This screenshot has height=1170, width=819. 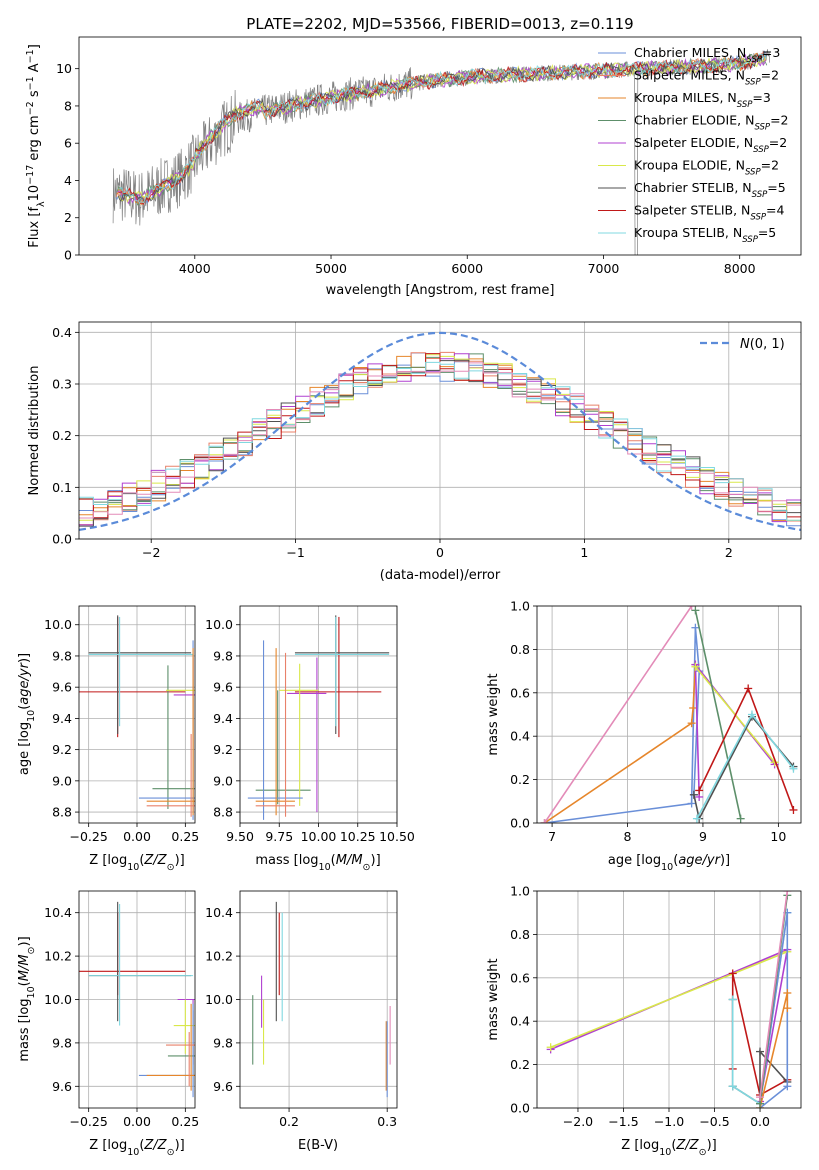 I want to click on tick-label-x: 0.3, so click(x=387, y=1121).